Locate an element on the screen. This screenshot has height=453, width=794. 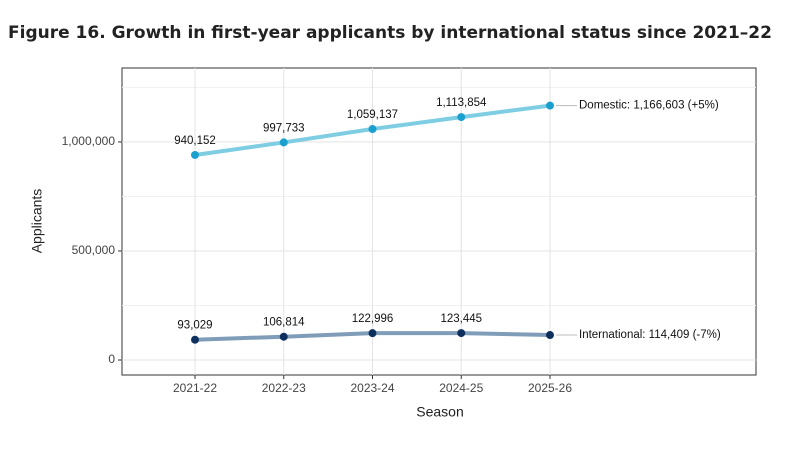
data-label: 122,996 is located at coordinates (373, 319).